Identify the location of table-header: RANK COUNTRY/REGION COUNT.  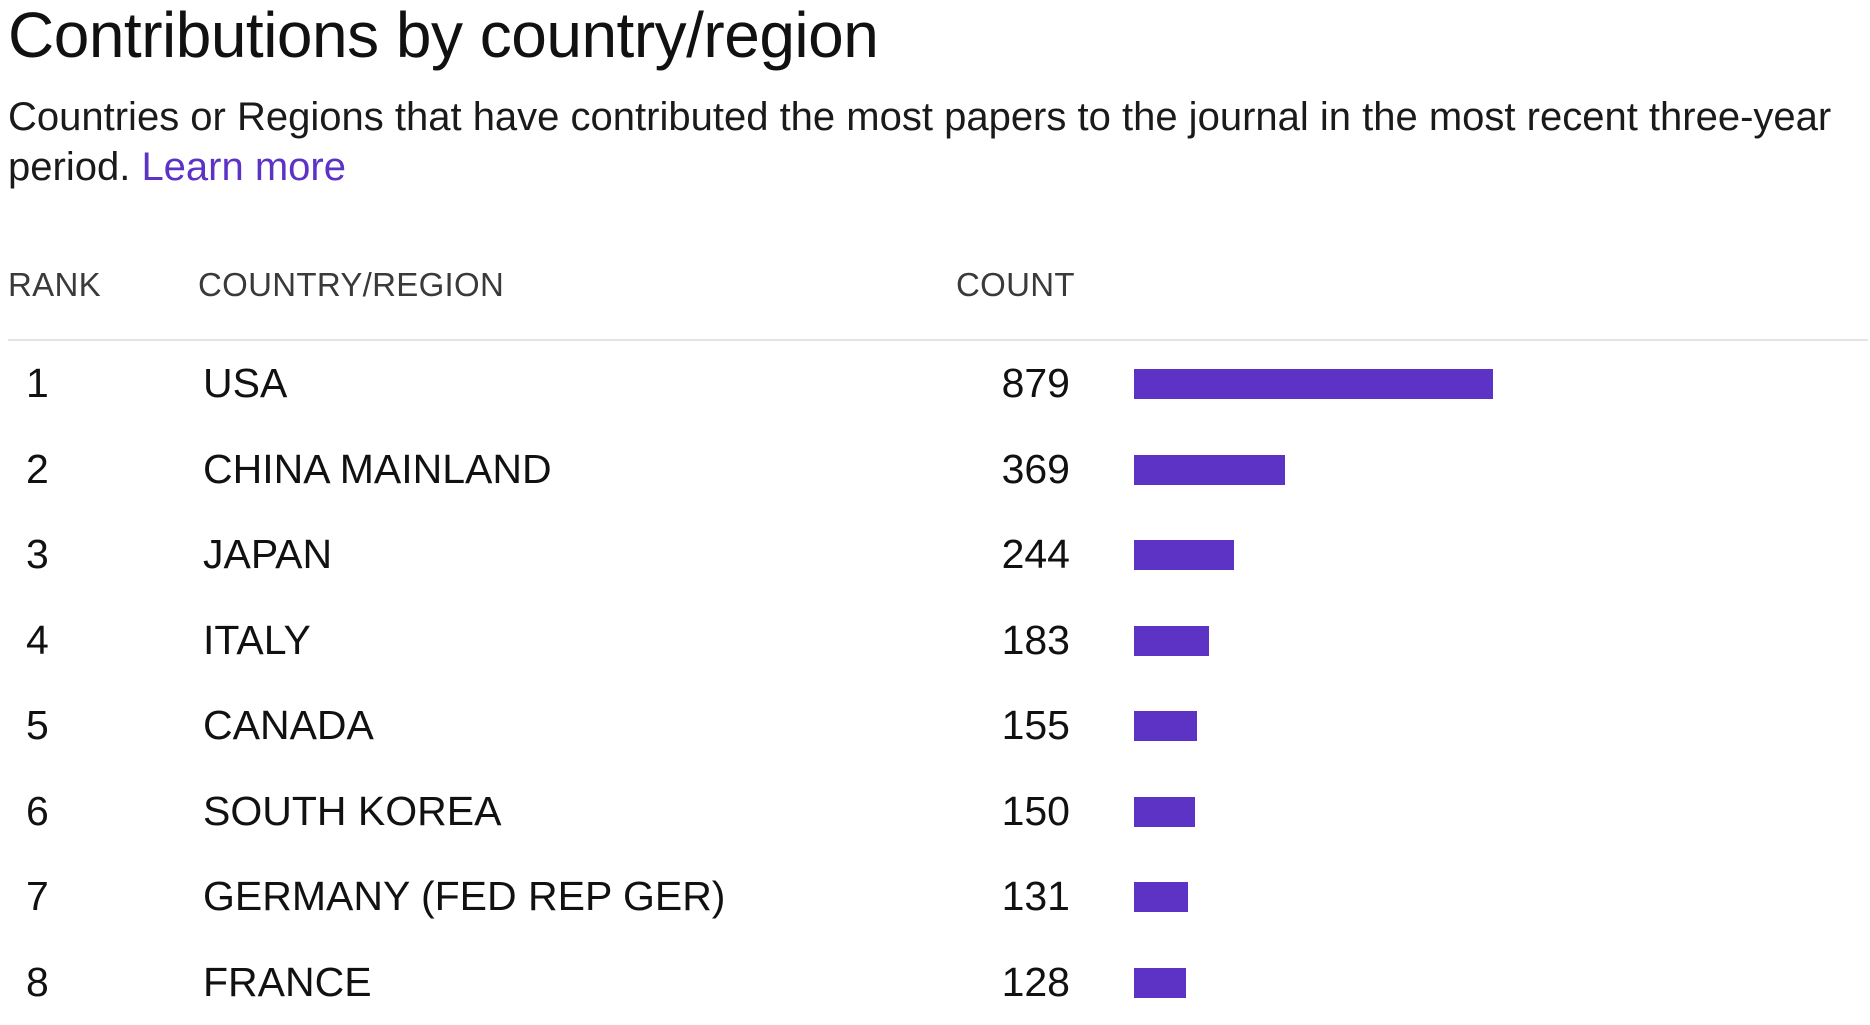
(938, 299).